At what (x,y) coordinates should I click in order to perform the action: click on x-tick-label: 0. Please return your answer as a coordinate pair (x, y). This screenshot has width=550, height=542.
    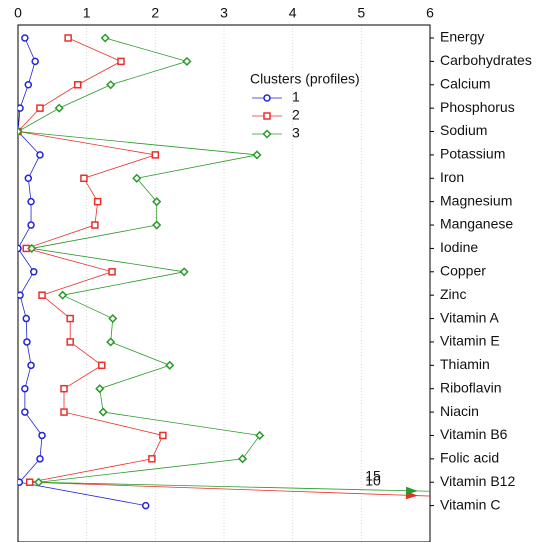
    Looking at the image, I should click on (18, 13).